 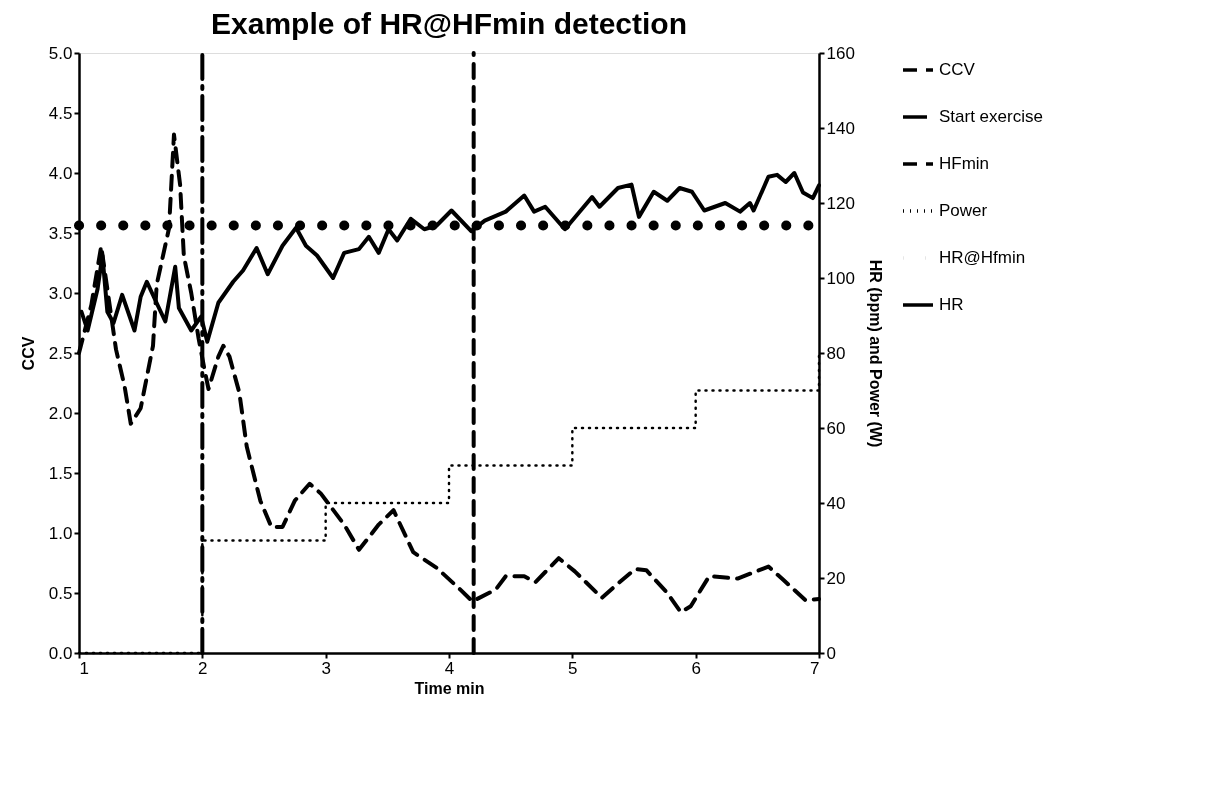 What do you see at coordinates (60, 473) in the screenshot?
I see `y-tick-label: 1.5` at bounding box center [60, 473].